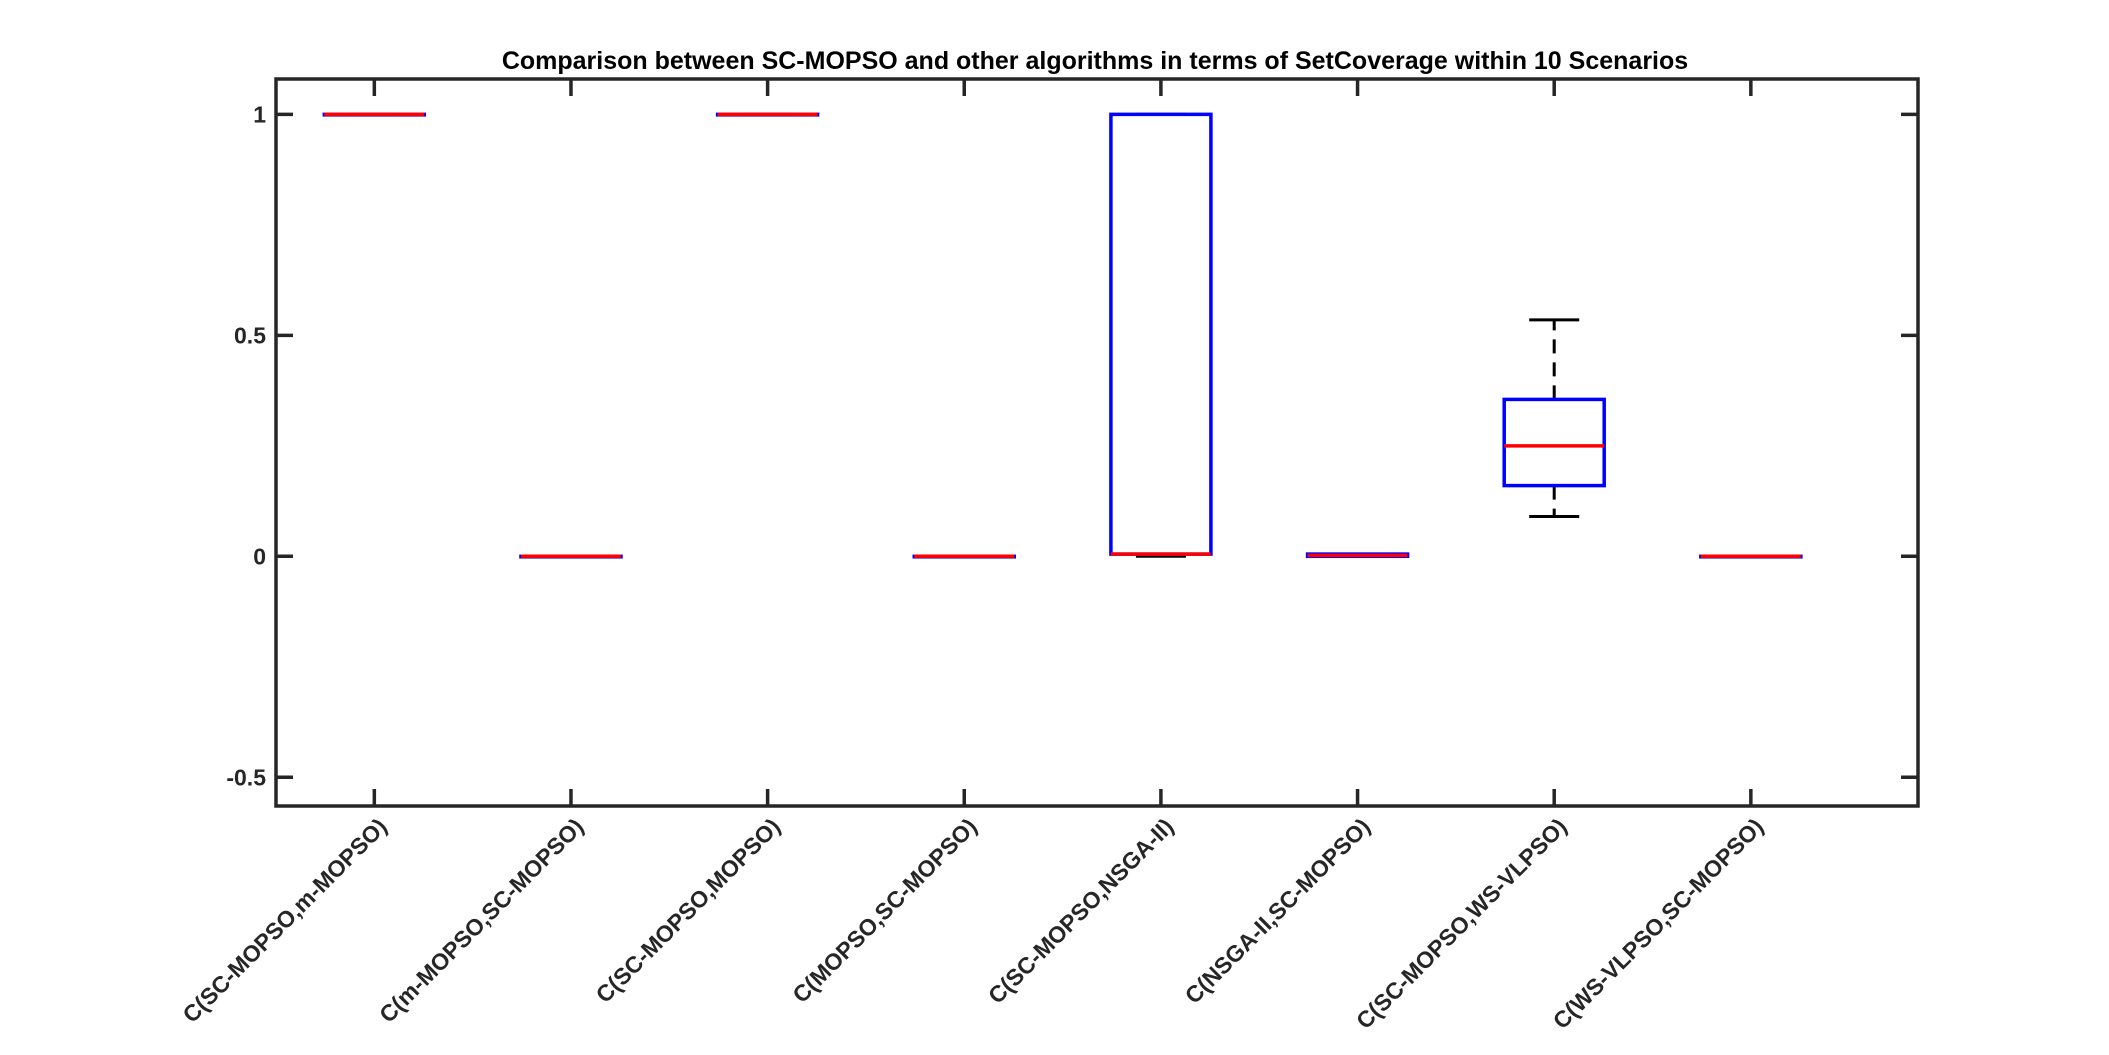 Image resolution: width=2109 pixels, height=1055 pixels. What do you see at coordinates (1080, 910) in the screenshot?
I see `x-tick-label: C(SC-MOPSO,NSGA-II)` at bounding box center [1080, 910].